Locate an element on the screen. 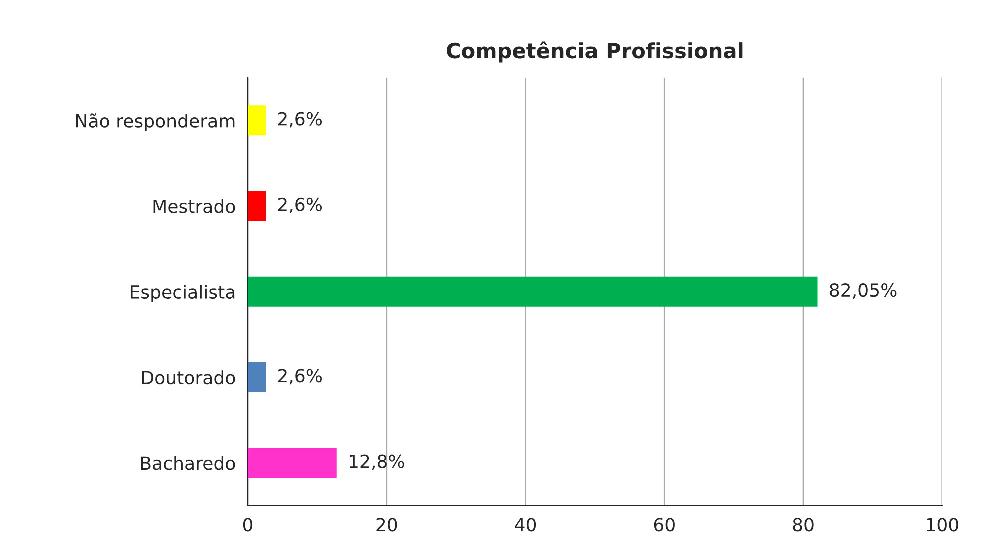 The image size is (992, 556). y-tick-label: Doutorado is located at coordinates (189, 377).